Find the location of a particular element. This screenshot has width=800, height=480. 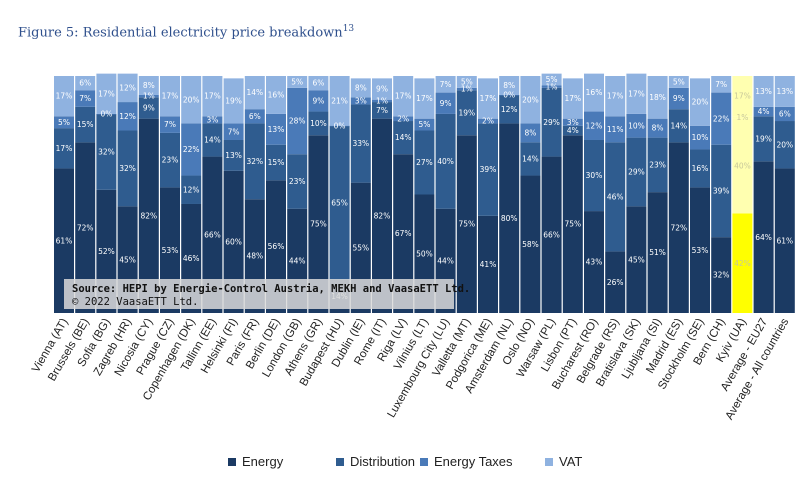

bar-segment-energy-vienna-at is located at coordinates (64, 240).